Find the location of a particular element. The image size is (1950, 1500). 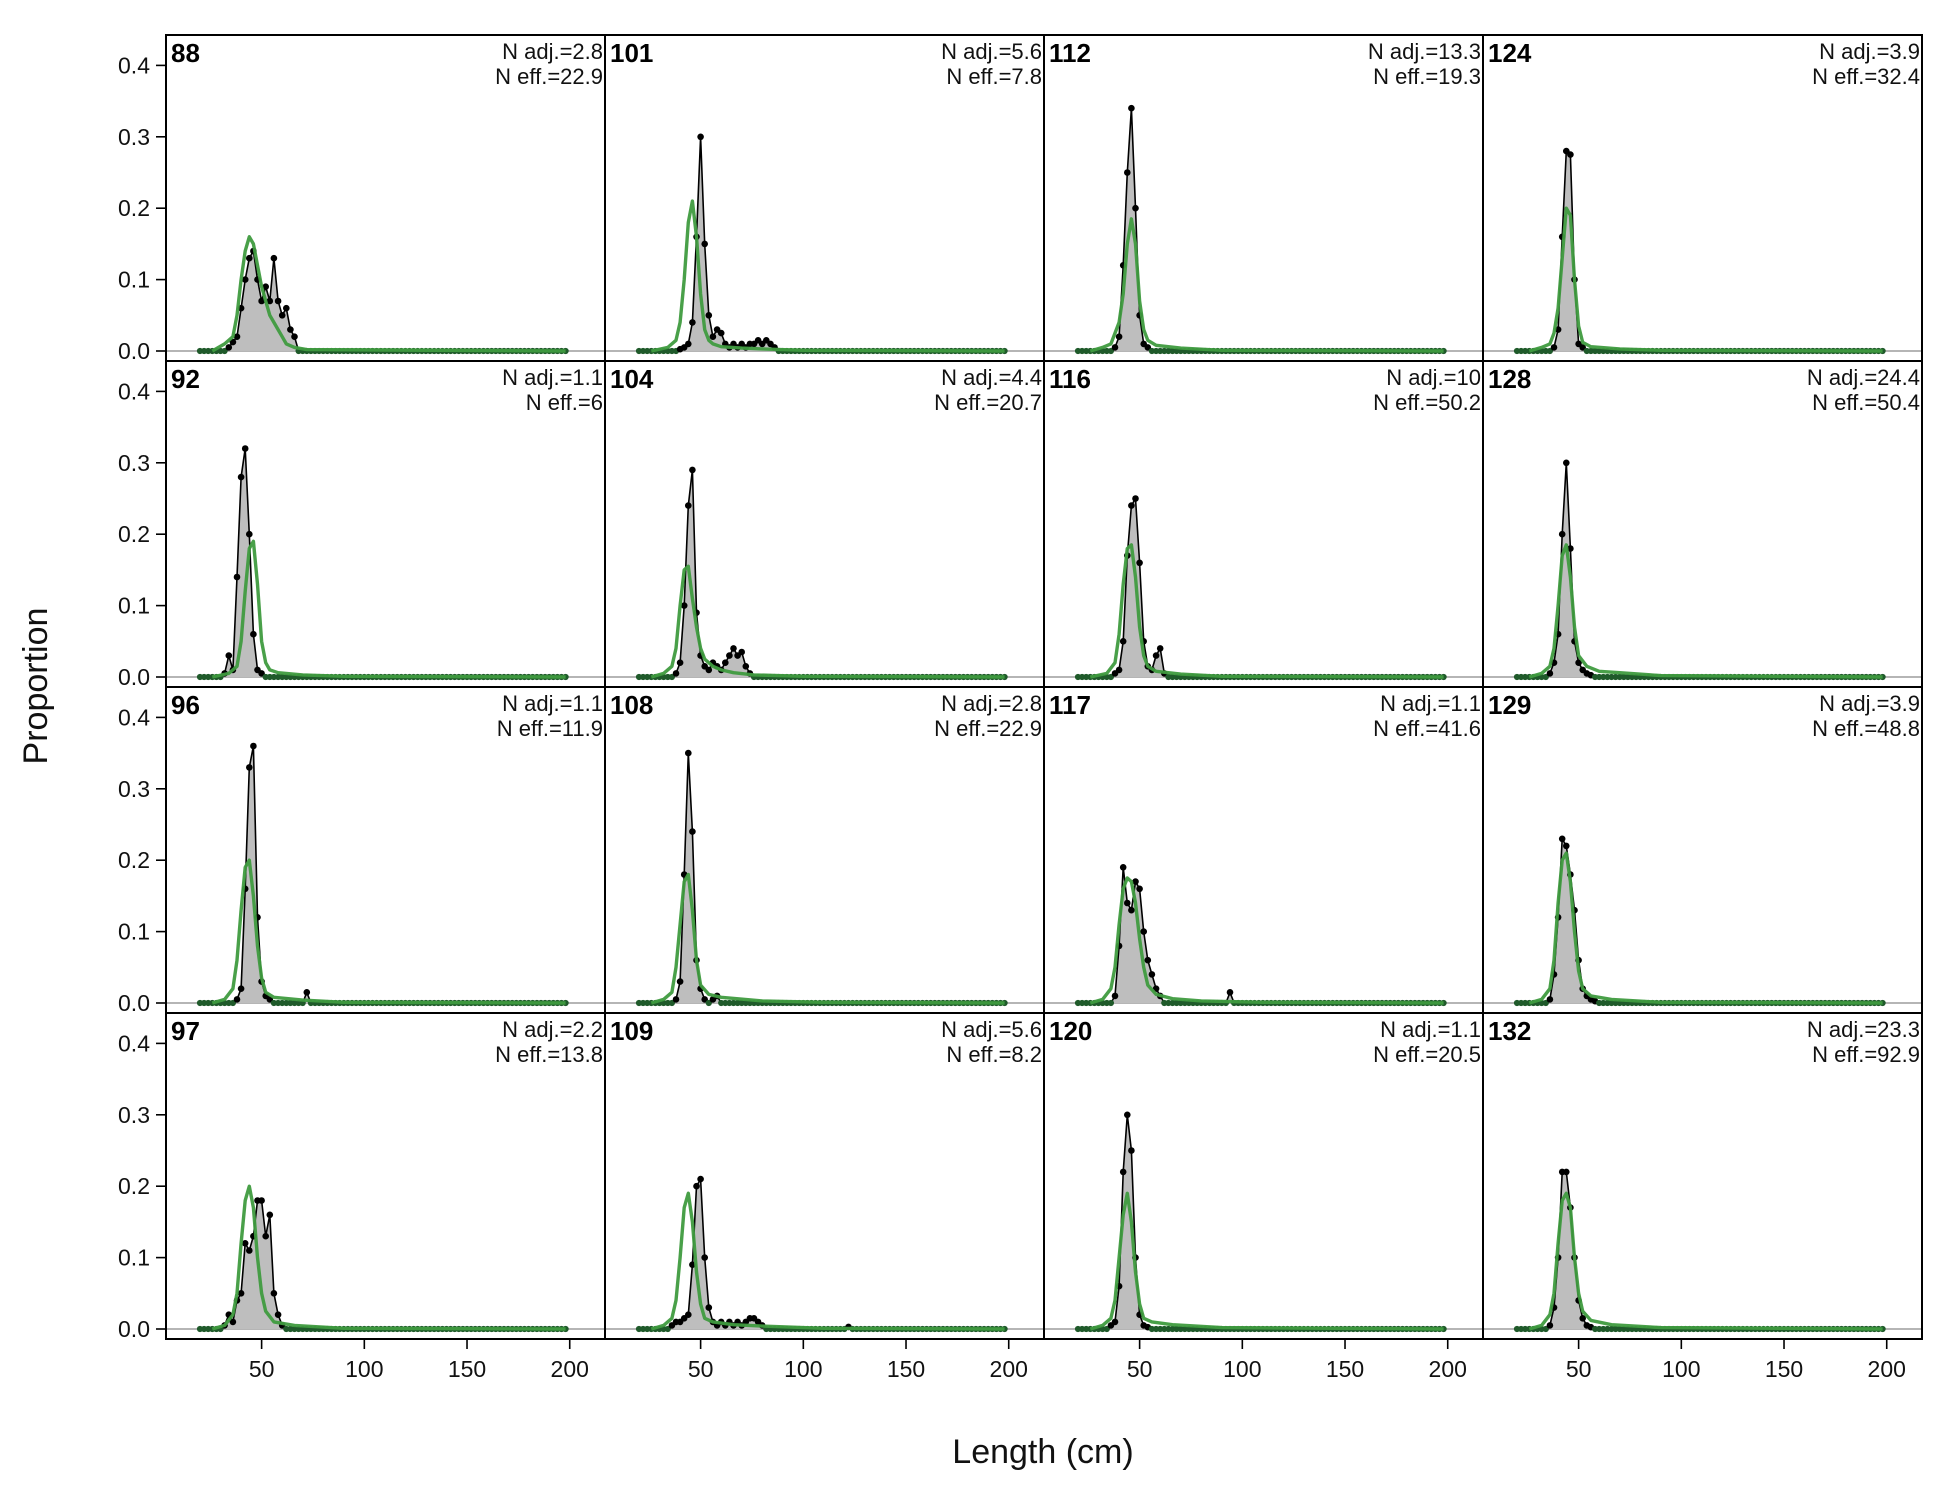

y-tick-label: 0.1 is located at coordinates (134, 1258).